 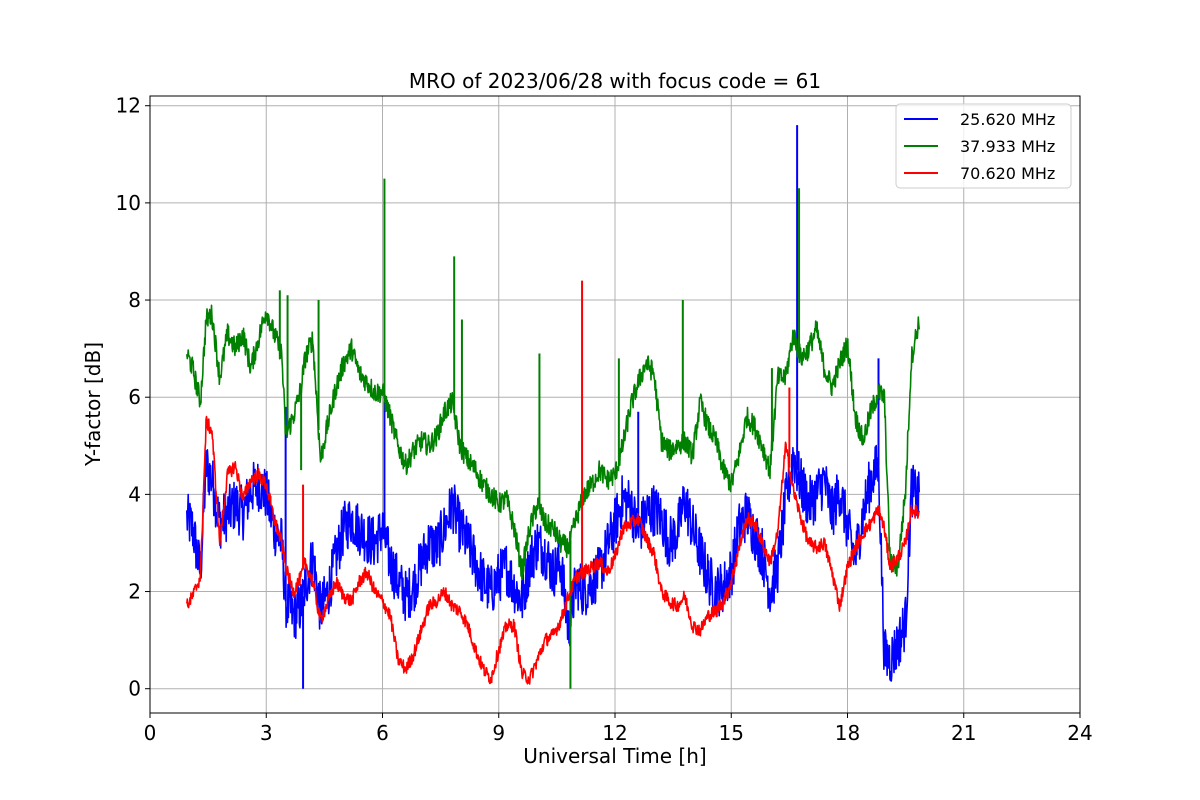 I want to click on x-tick-label: 3, so click(x=266, y=733).